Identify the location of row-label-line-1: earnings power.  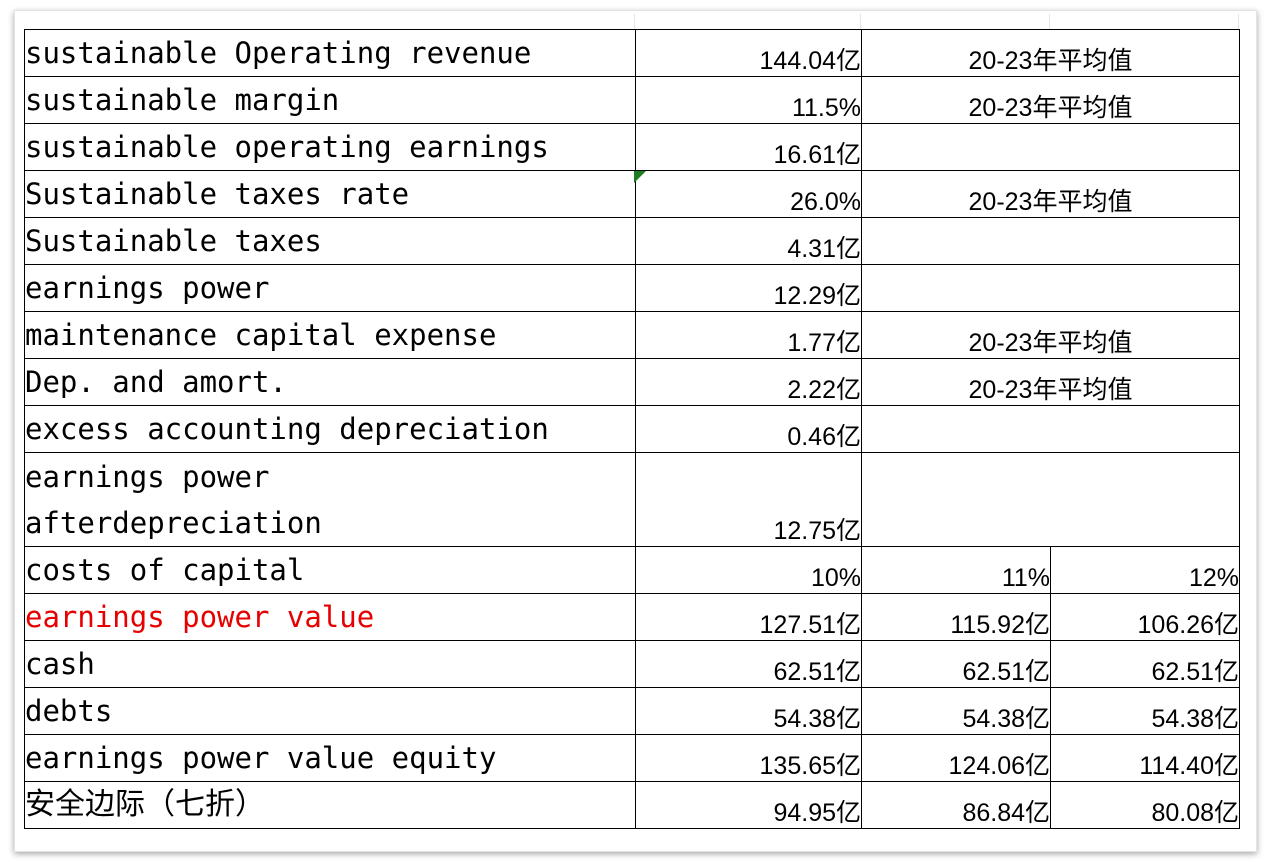
(147, 477).